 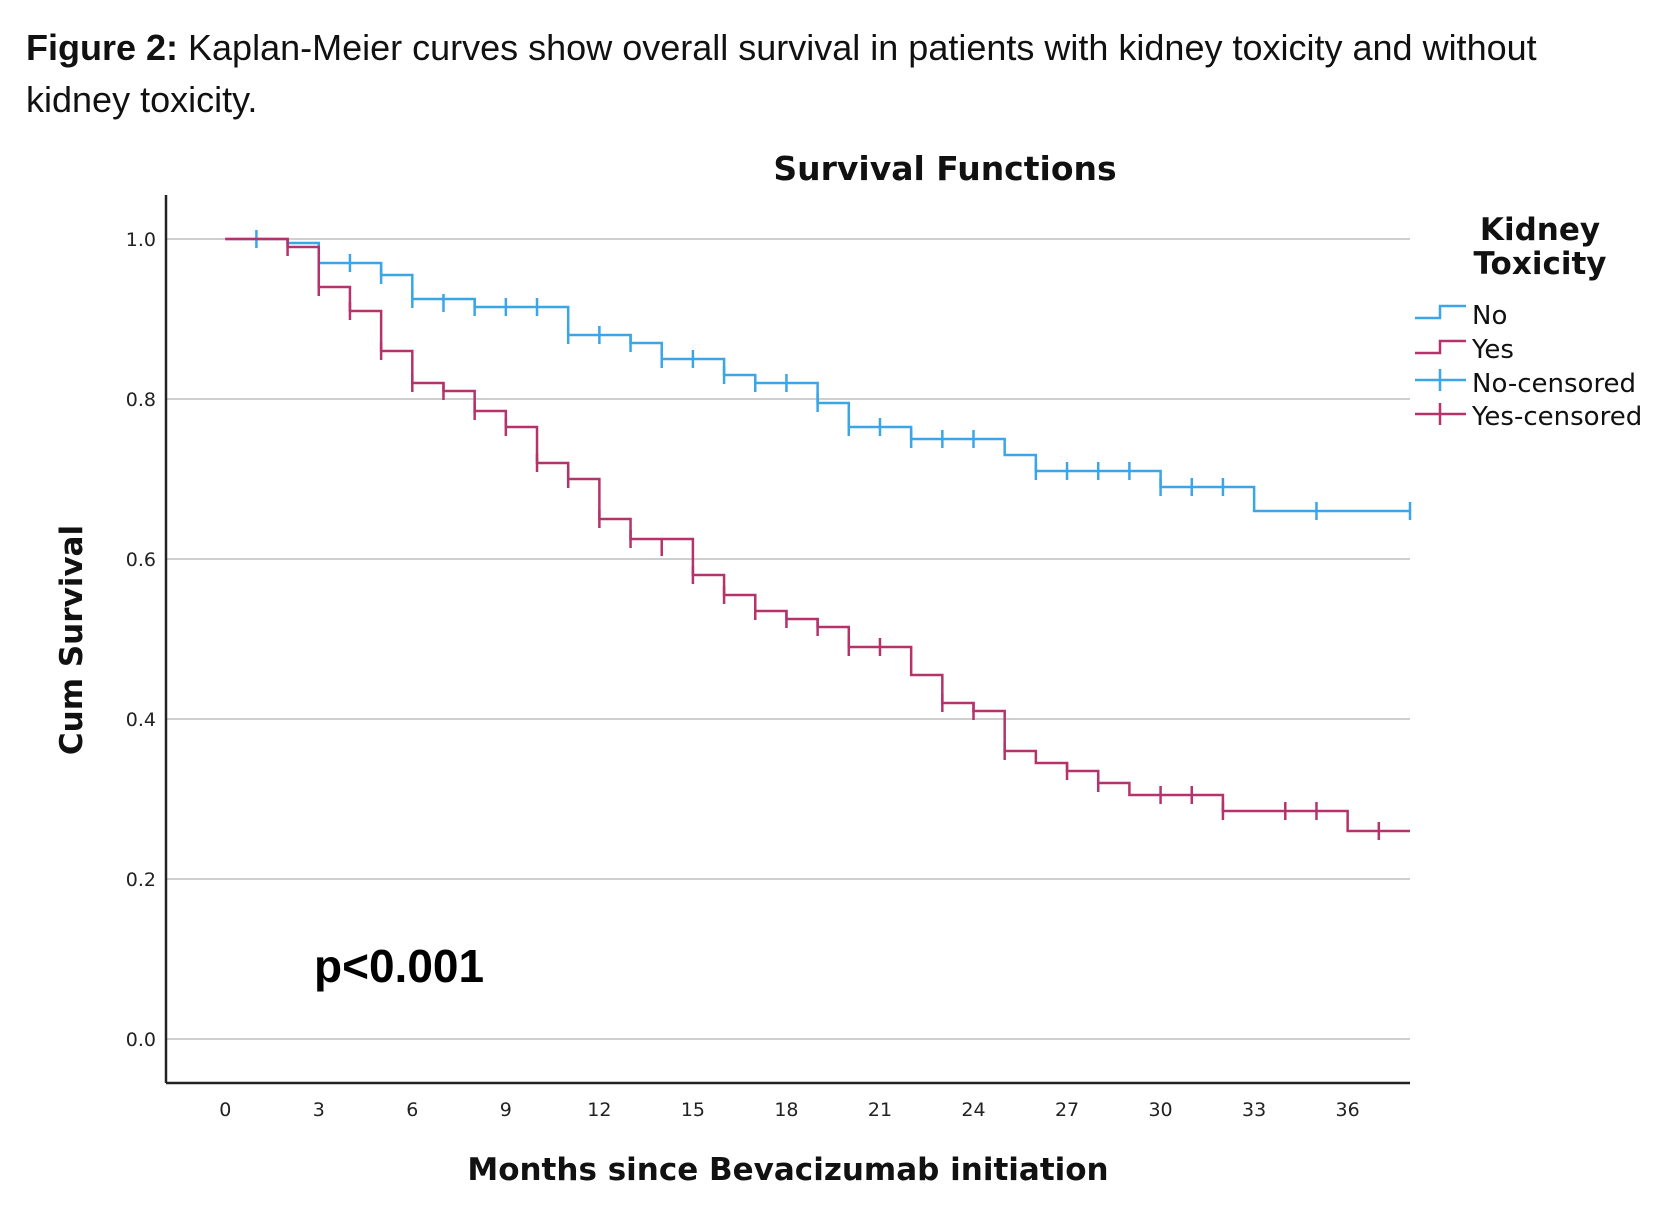 I want to click on x-tick-labels: 0 3 6 9 12 15 18 21 24 27 30 33 36, so click(x=789, y=1110).